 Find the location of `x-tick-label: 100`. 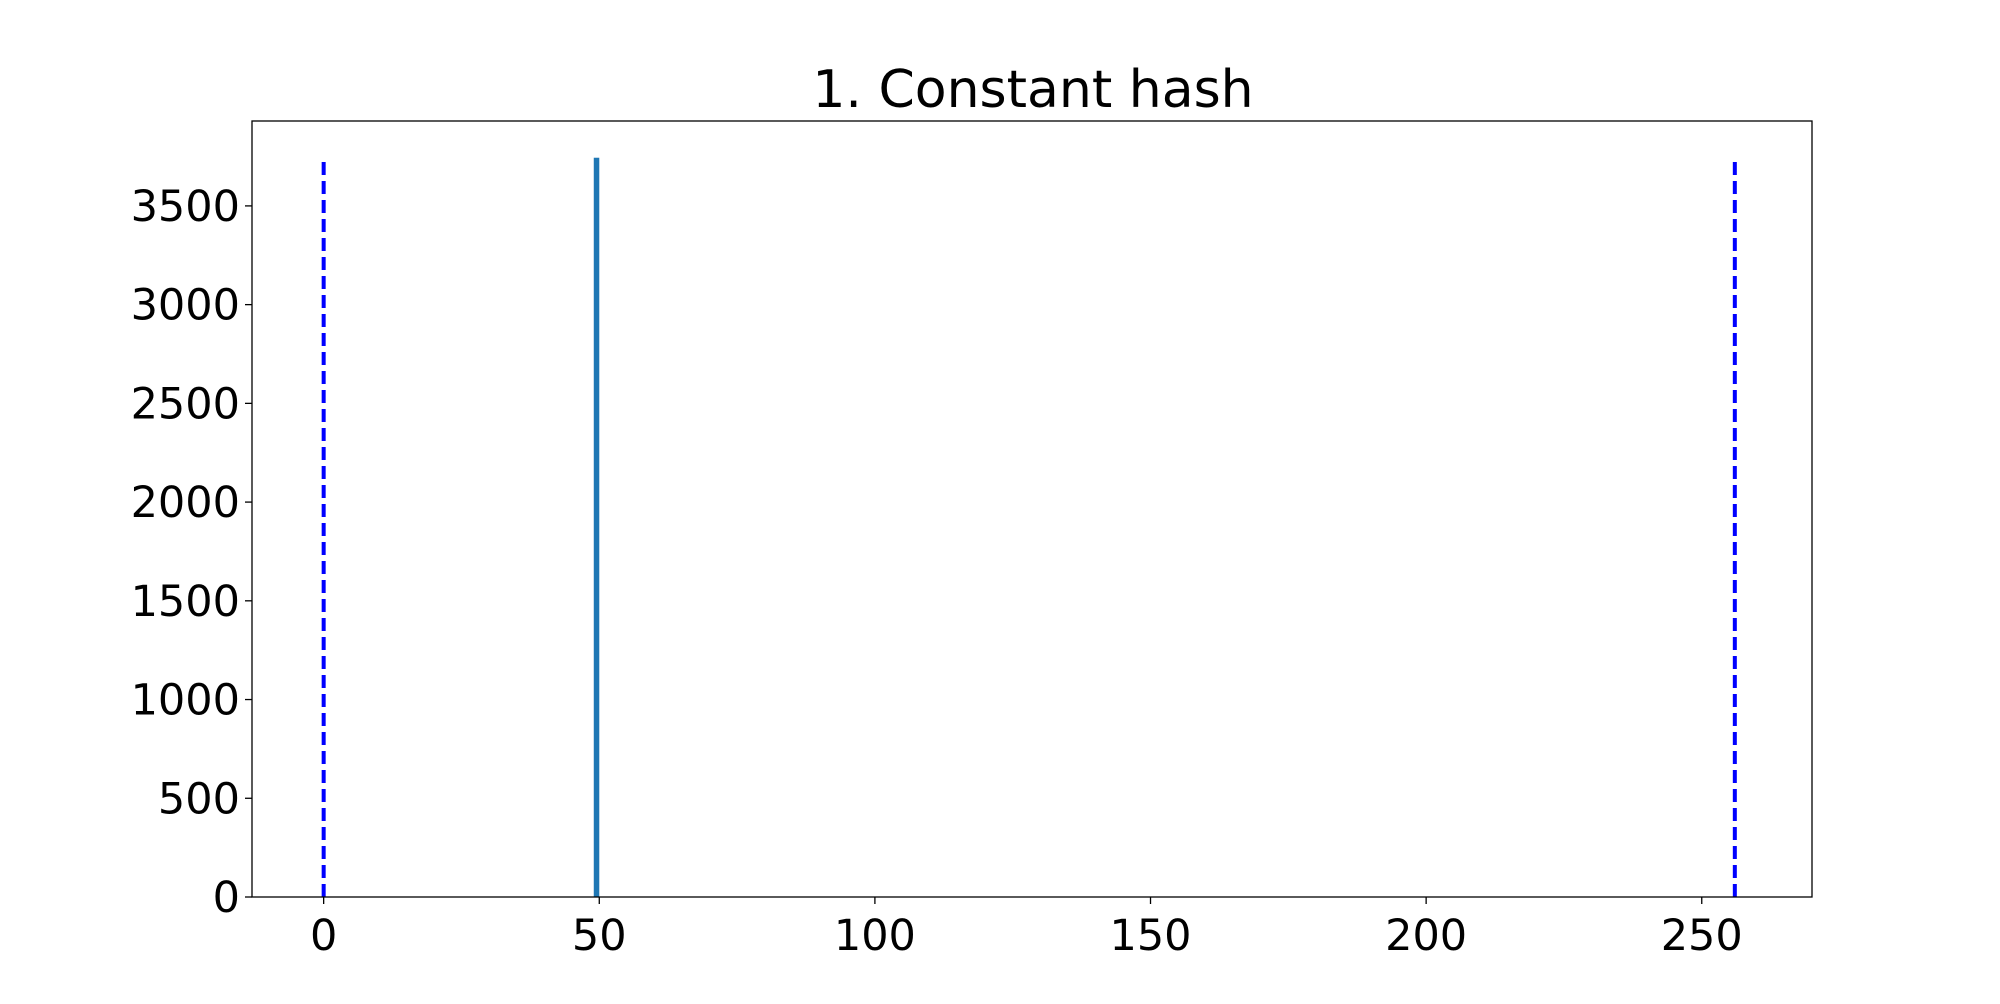

x-tick-label: 100 is located at coordinates (875, 936).